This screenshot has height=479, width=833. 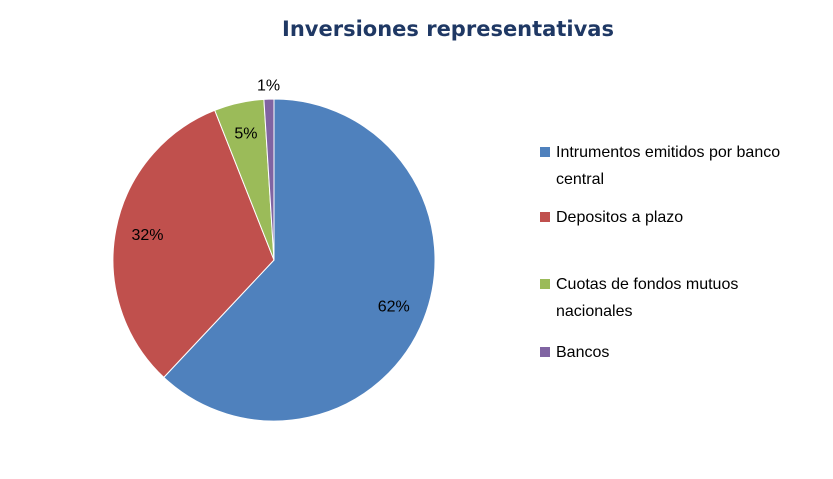 What do you see at coordinates (668, 166) in the screenshot?
I see `legend-label: Intrumentos emitidos por banco central` at bounding box center [668, 166].